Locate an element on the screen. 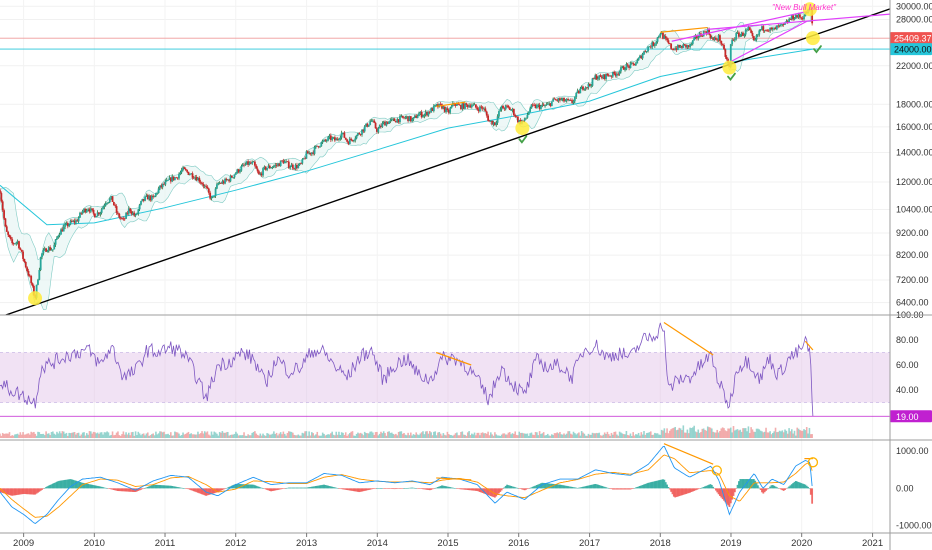  price-tick-label: 18000.00 is located at coordinates (914, 104).